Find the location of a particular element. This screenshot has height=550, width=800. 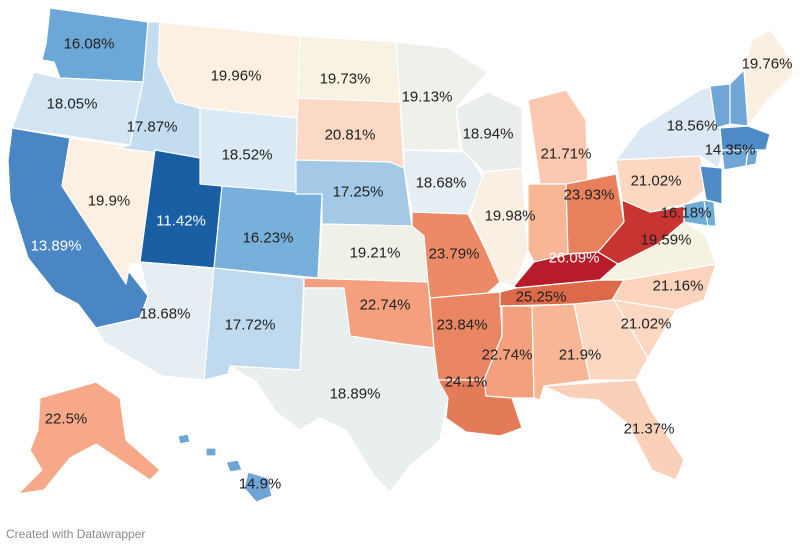

state-massachusetts is located at coordinates (745, 138).